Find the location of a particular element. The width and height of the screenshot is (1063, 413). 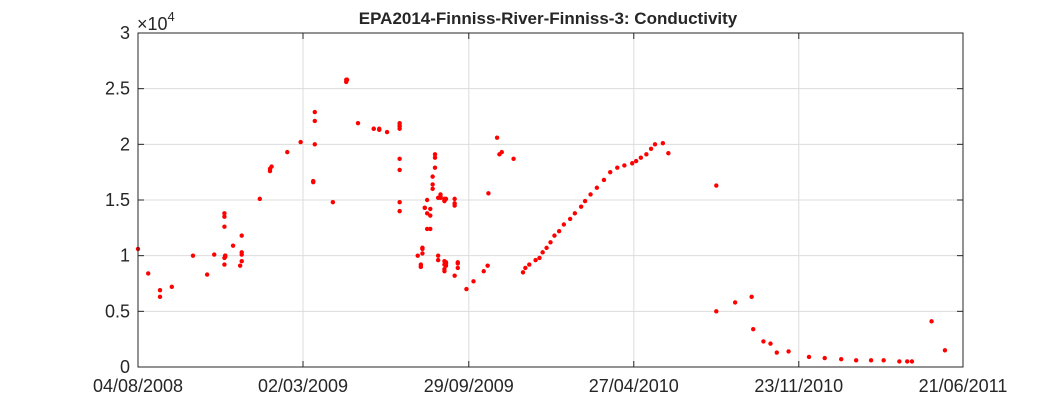

y-tick-labels: 0 0.5 1 1.5 2 2.5 3 is located at coordinates (117, 200).